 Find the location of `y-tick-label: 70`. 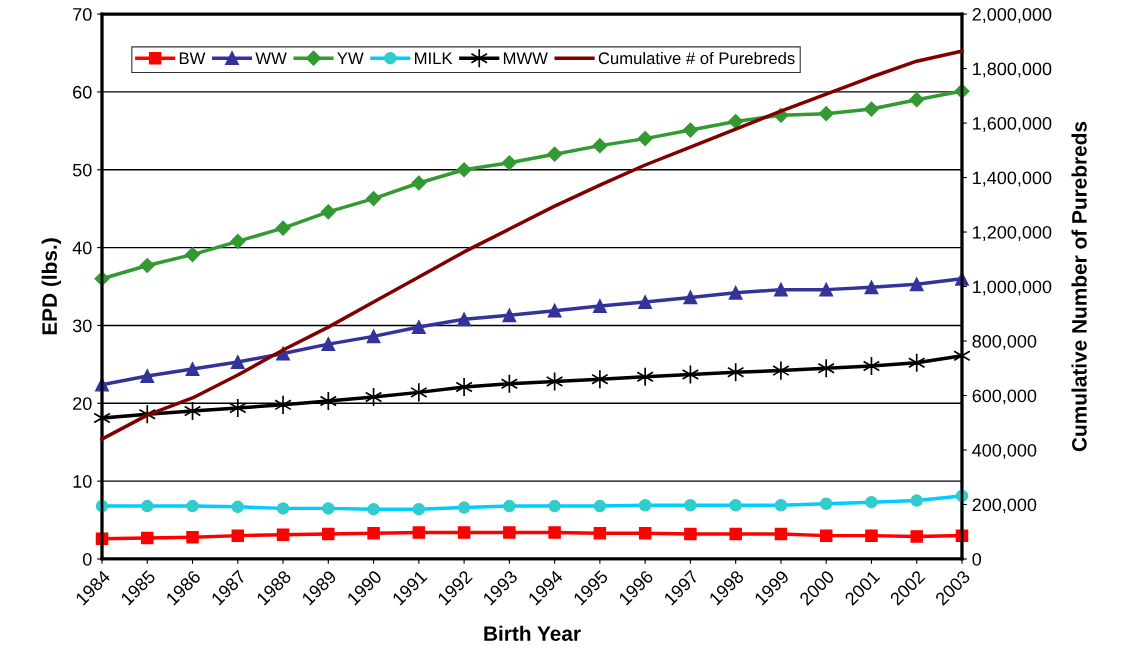

y-tick-label: 70 is located at coordinates (82, 14).